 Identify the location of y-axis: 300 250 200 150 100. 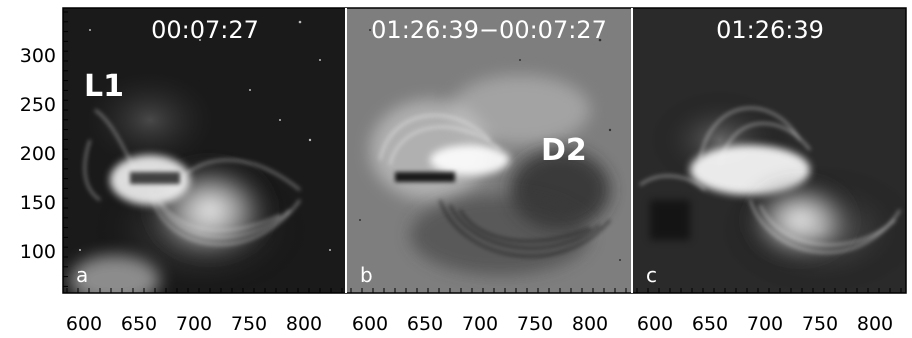
(38, 154).